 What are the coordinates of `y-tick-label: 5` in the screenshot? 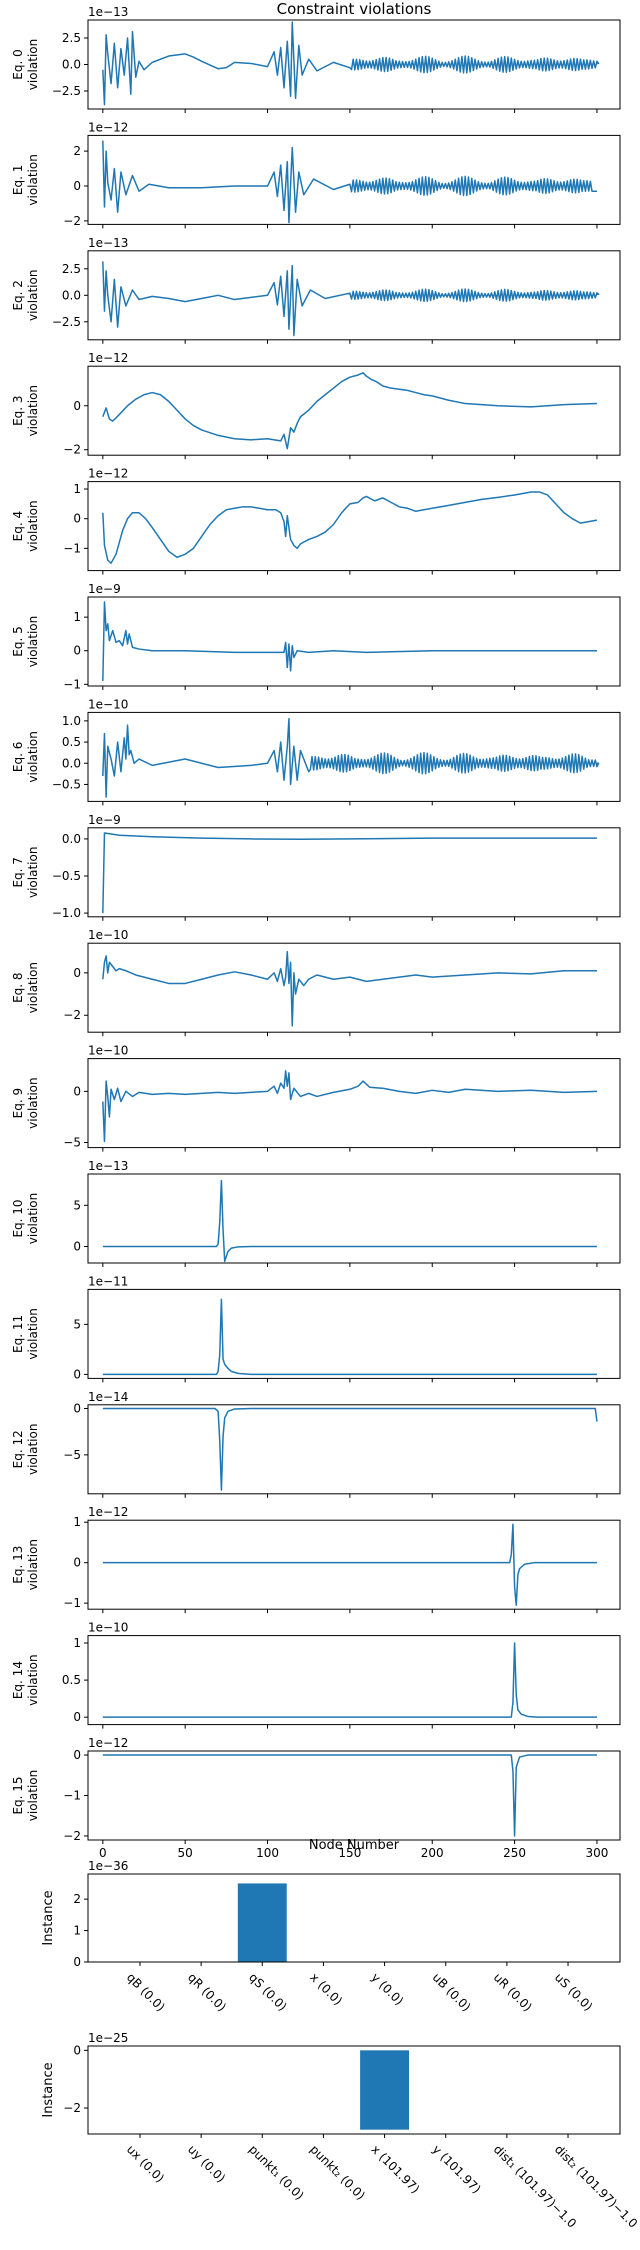 It's located at (77, 1205).